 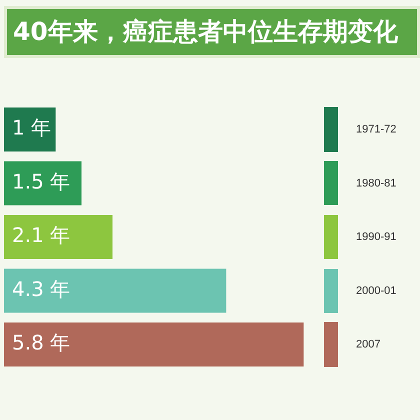 What do you see at coordinates (41, 235) in the screenshot?
I see `data-label: 2.1 年` at bounding box center [41, 235].